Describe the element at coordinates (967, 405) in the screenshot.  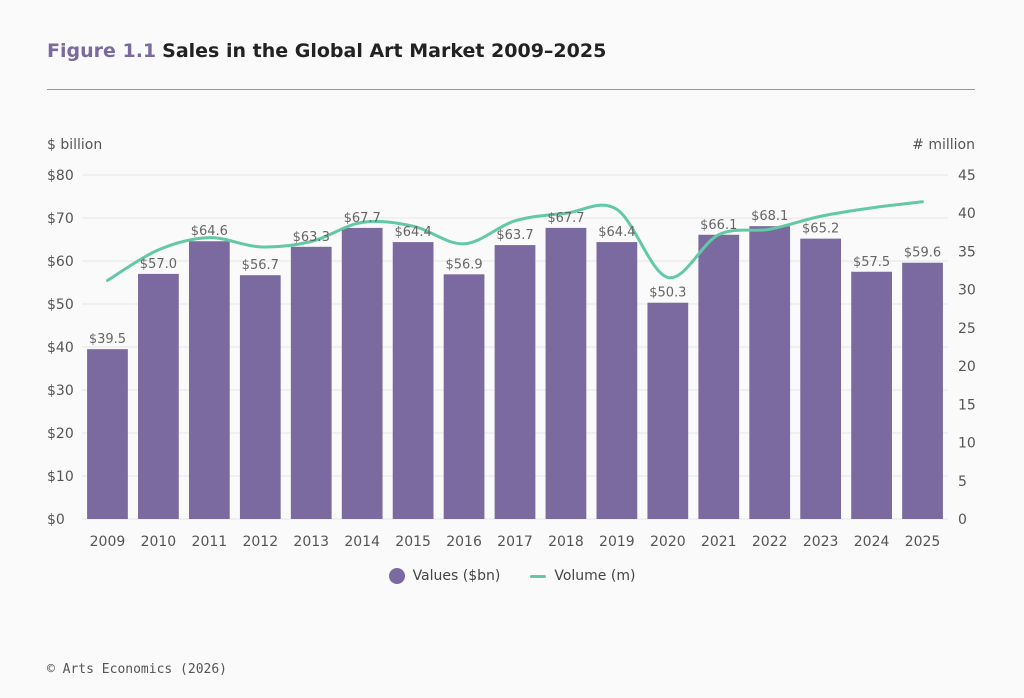
I see `y-tick-right: 15` at that location.